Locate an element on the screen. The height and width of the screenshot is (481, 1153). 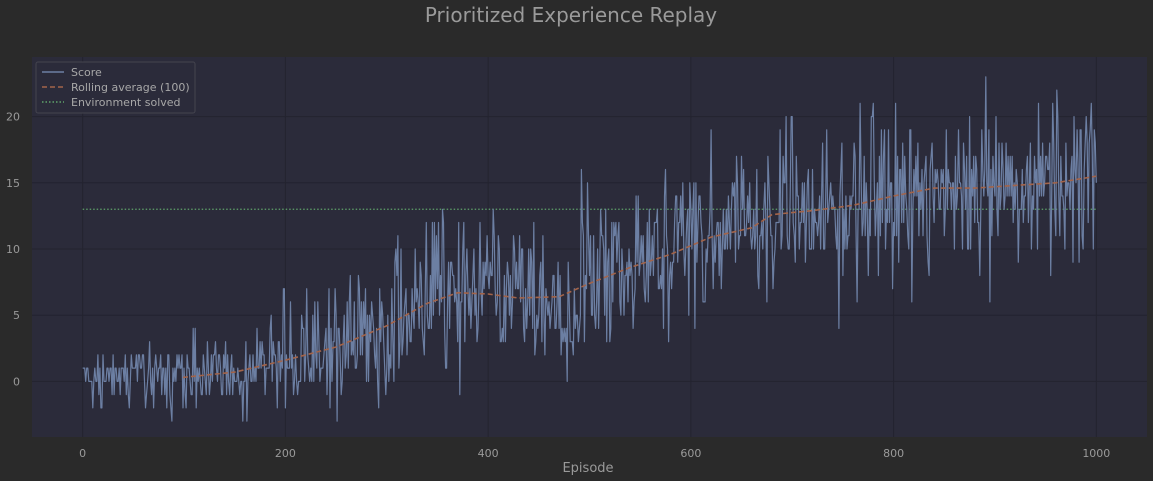
y-tick-label: 15 is located at coordinates (13, 183).